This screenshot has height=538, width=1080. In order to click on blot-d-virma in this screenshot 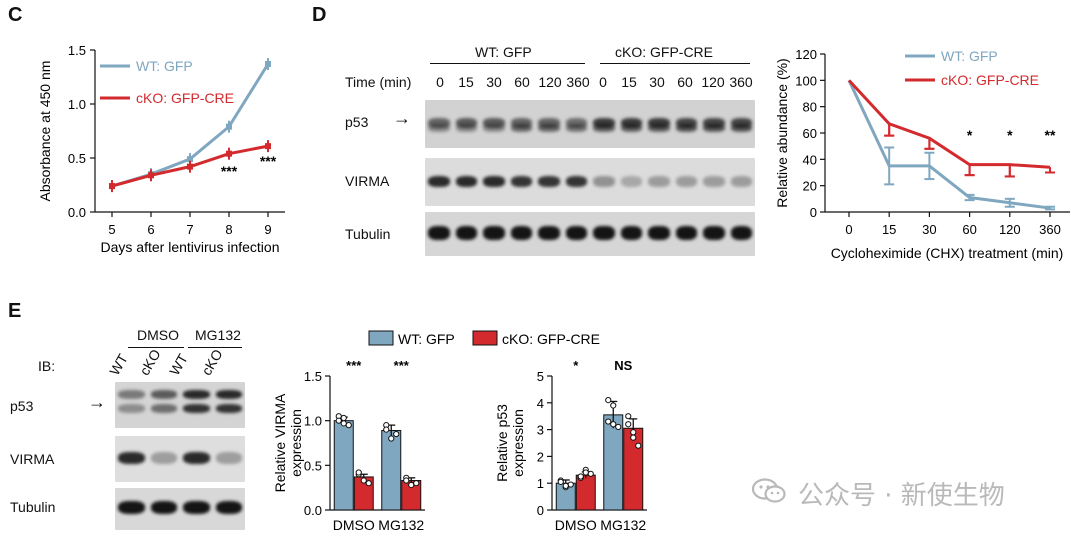, I will do `click(590, 182)`.